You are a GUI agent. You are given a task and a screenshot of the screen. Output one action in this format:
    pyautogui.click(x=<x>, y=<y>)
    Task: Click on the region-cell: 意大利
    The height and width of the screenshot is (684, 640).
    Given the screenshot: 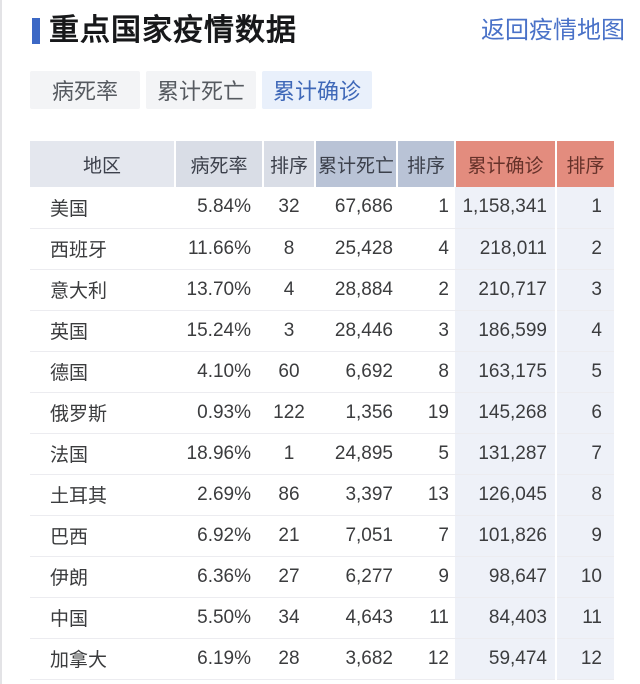 What is the action you would take?
    pyautogui.click(x=102, y=290)
    